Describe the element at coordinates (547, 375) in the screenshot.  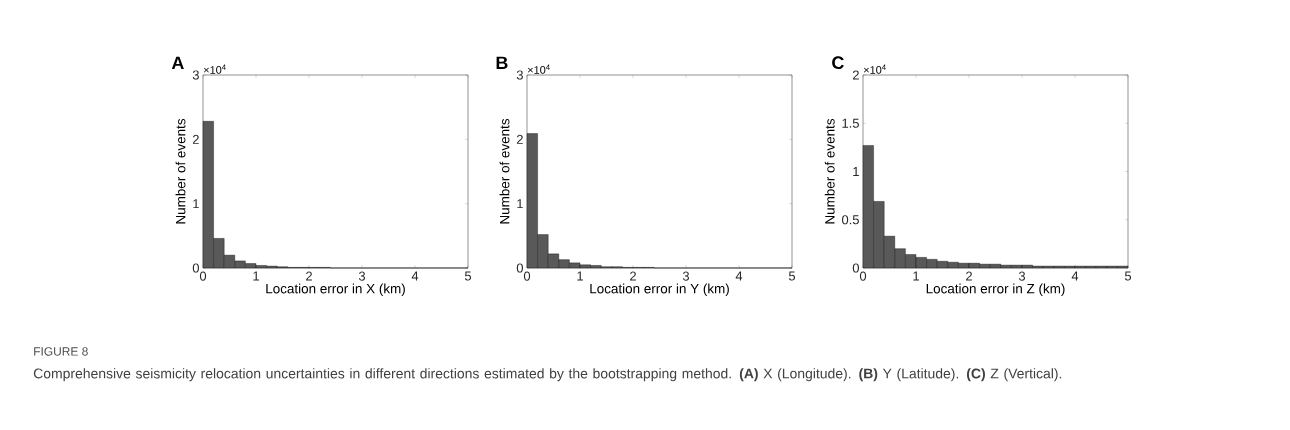
I see `text: Comprehensive seismicity relocation uncertainties in different directions estimated by the bootstrapping method. (A) X (Longitude). (B) Y (Latitude). (C) Z (Vertical).` at that location.